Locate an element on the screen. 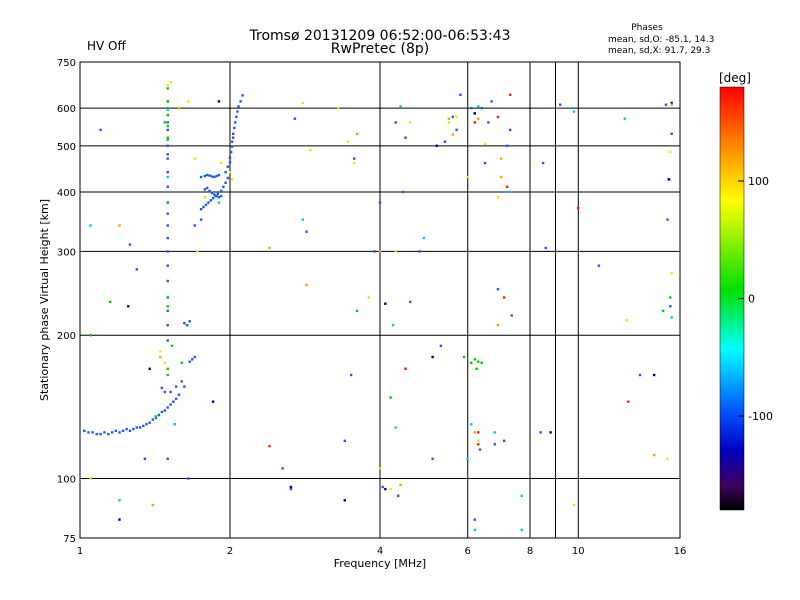 The image size is (800, 600). y-tick-label: 75 is located at coordinates (69, 539).